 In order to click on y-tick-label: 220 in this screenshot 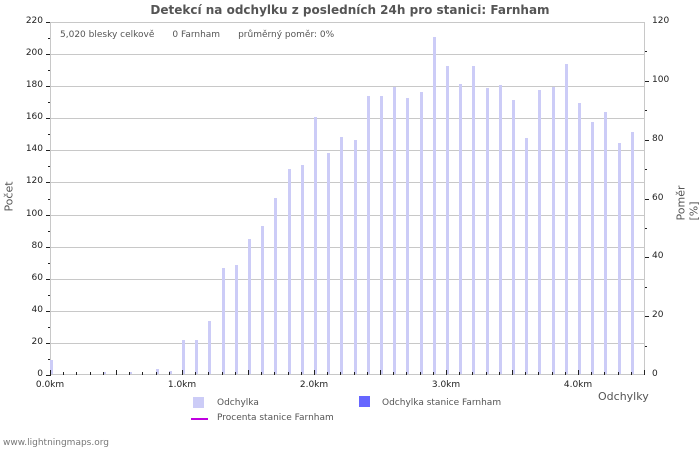, I will do `click(34, 21)`.